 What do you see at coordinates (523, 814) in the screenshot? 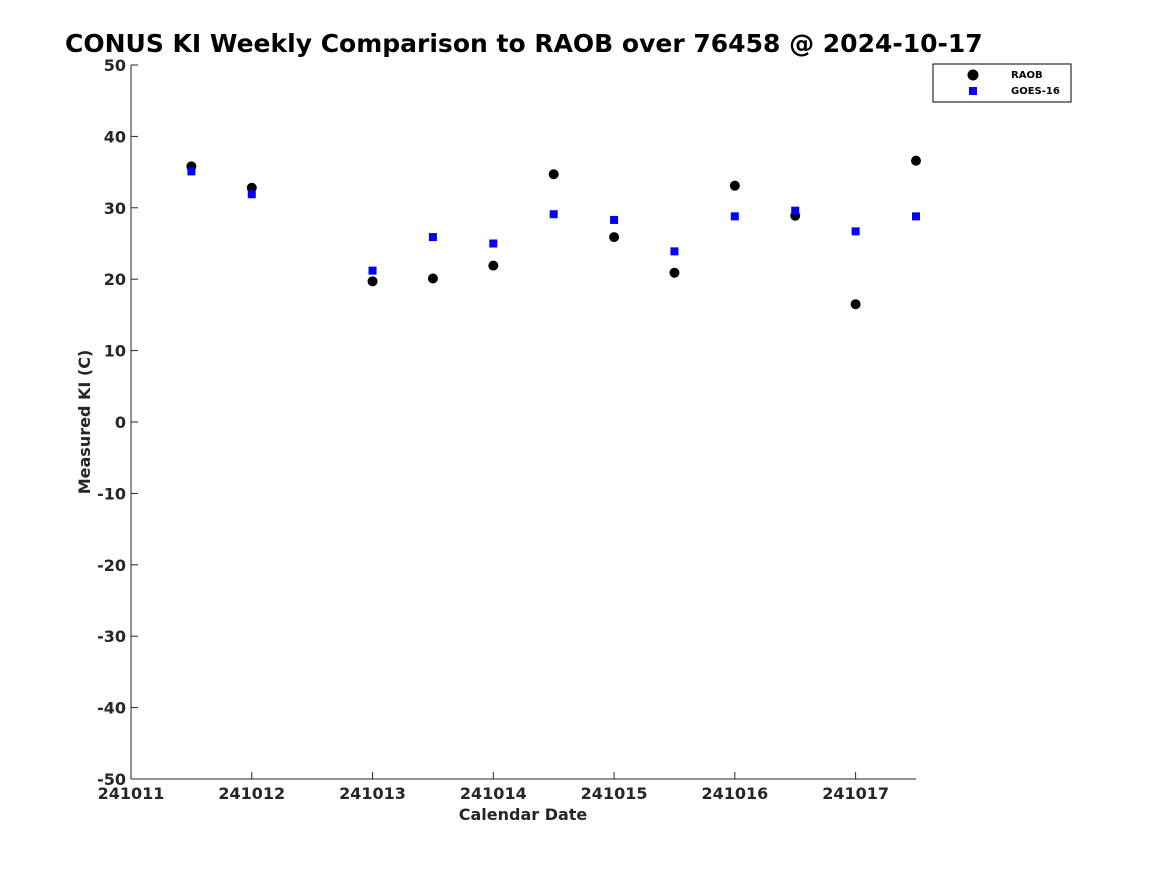
I see `x-axis-label: Calendar Date` at bounding box center [523, 814].